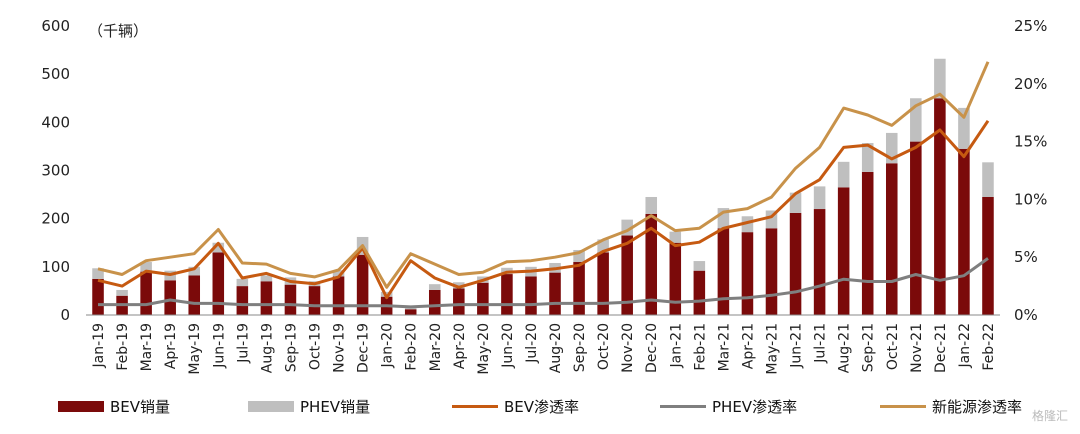  Describe the element at coordinates (1026, 315) in the screenshot. I see `y-right-tick-label: 0%` at that location.